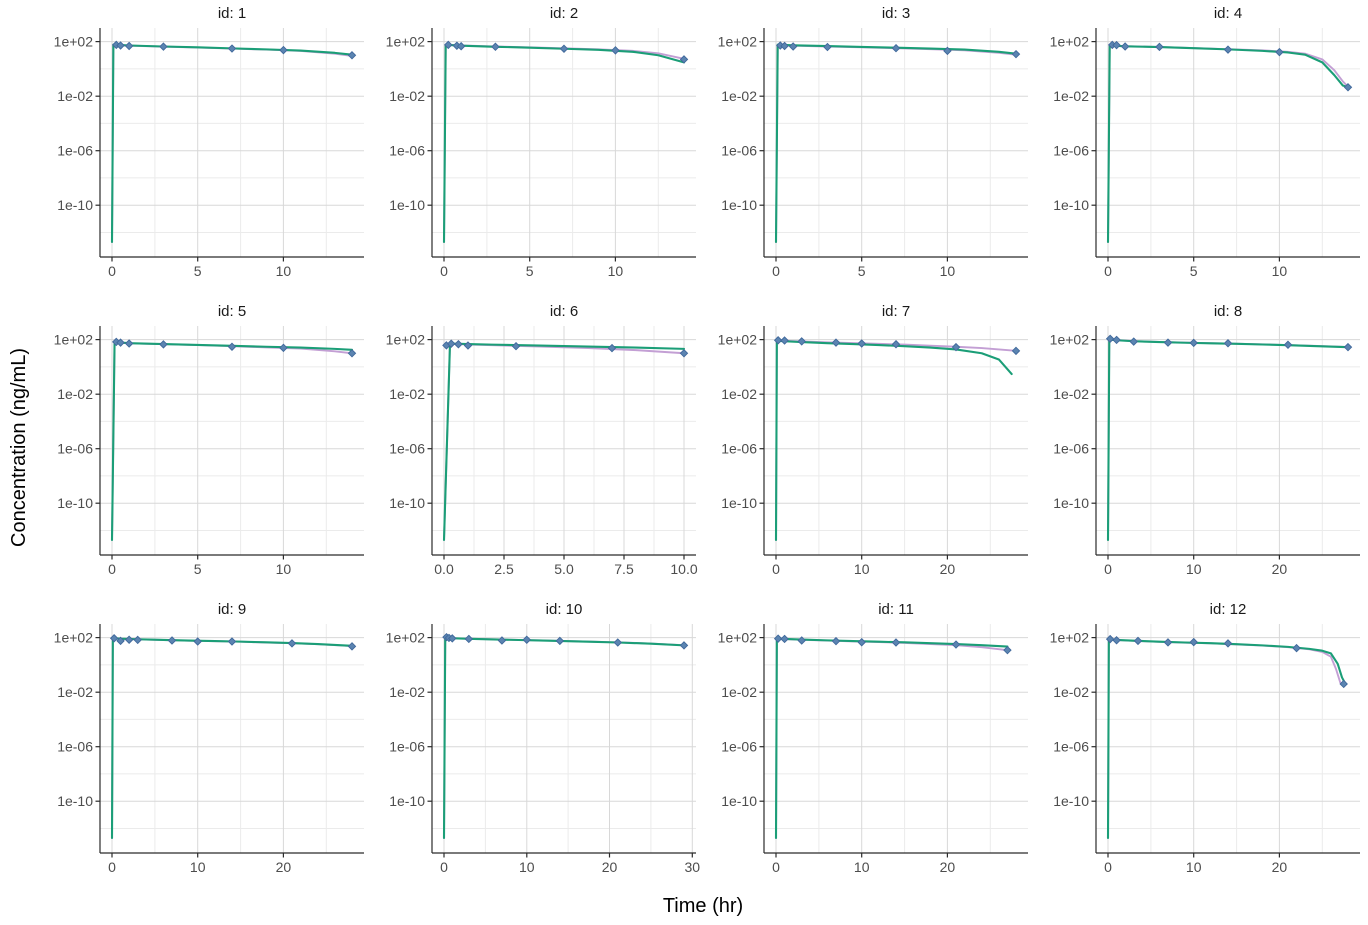 The image size is (1368, 925). Describe the element at coordinates (564, 609) in the screenshot. I see `facet-title: id: 10` at that location.